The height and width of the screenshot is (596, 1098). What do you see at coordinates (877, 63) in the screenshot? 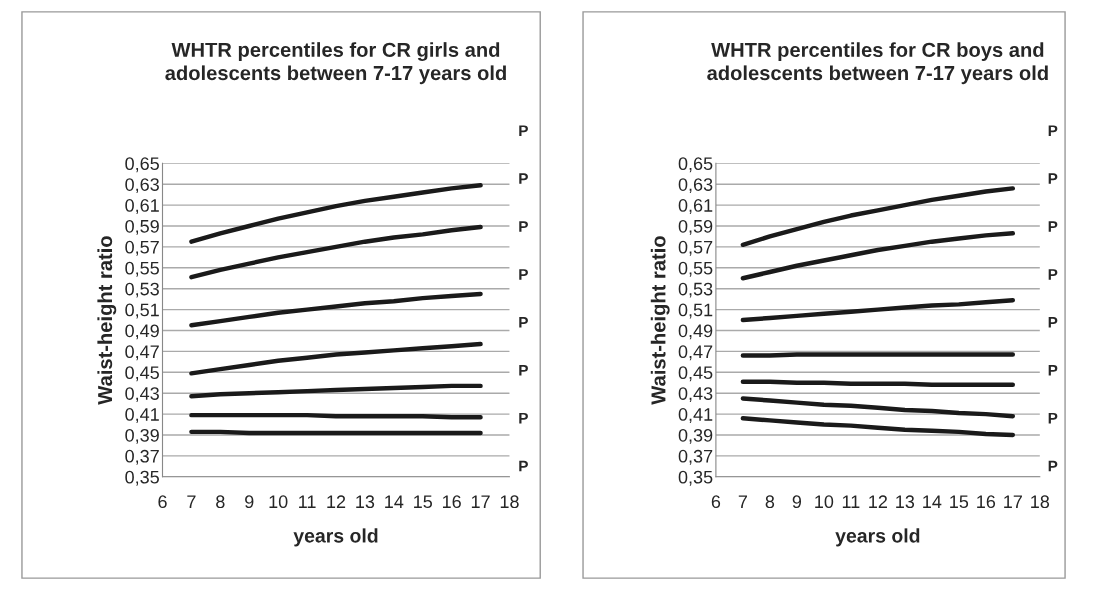
I see `chart-title: WHTR percentiles for CR boys and adolescents between 7-17 years old` at bounding box center [877, 63].